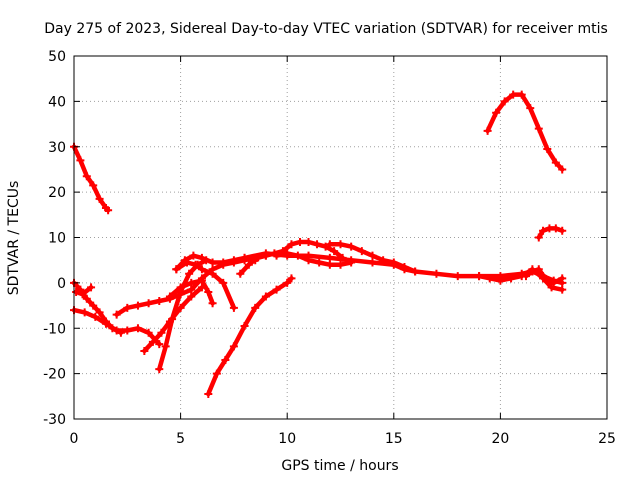 This screenshot has width=640, height=480. What do you see at coordinates (74, 439) in the screenshot?
I see `x-tick-label: 0` at bounding box center [74, 439].